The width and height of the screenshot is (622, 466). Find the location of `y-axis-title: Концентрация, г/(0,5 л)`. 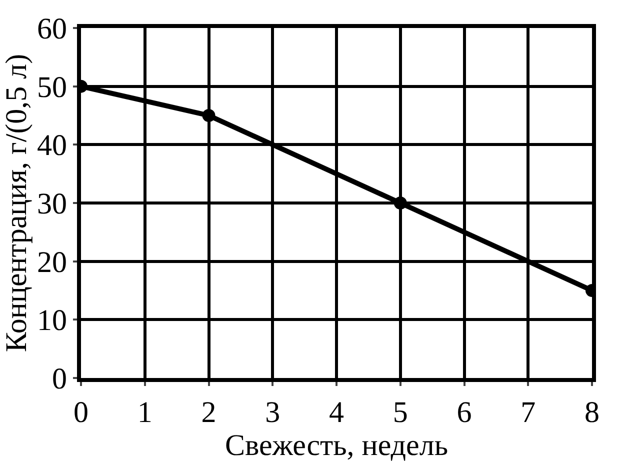

y-axis-title: Концентрация, г/(0,5 л) is located at coordinates (16, 203).